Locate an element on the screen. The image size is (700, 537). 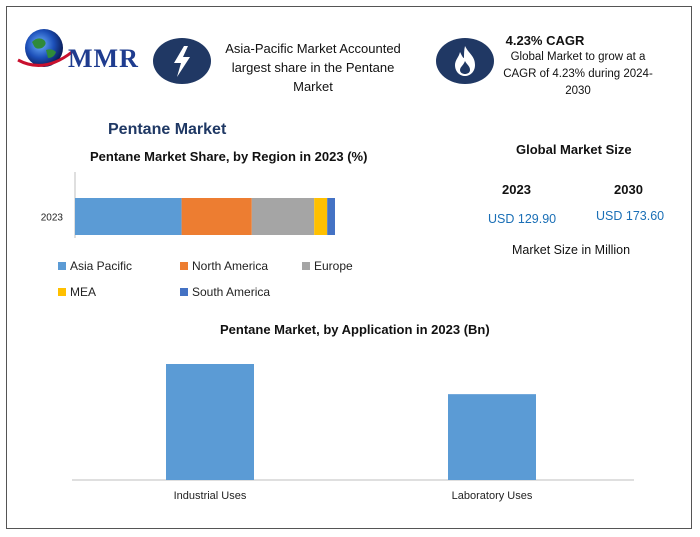
application-category-label: Laboratory Uses is located at coordinates (492, 496).